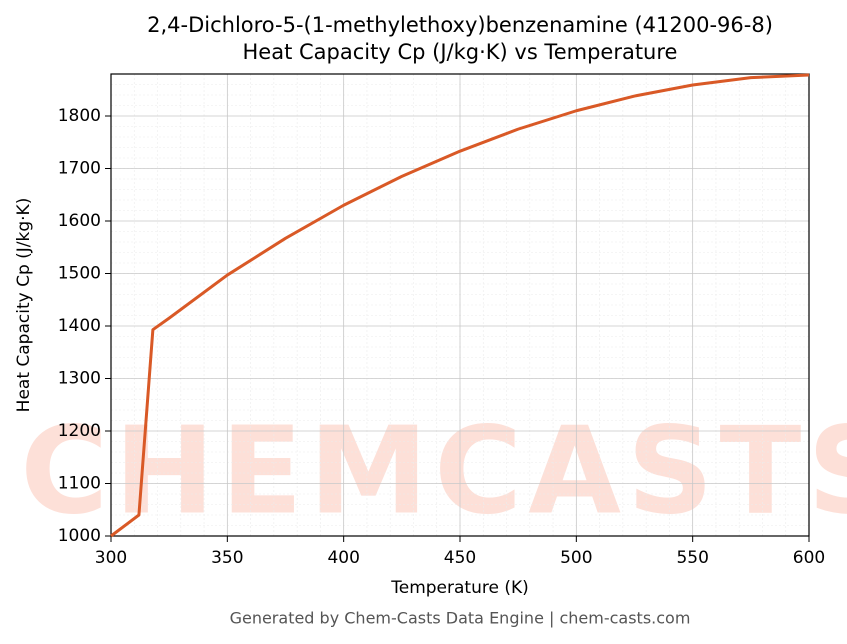  I want to click on x-tick-label: 600, so click(809, 558).